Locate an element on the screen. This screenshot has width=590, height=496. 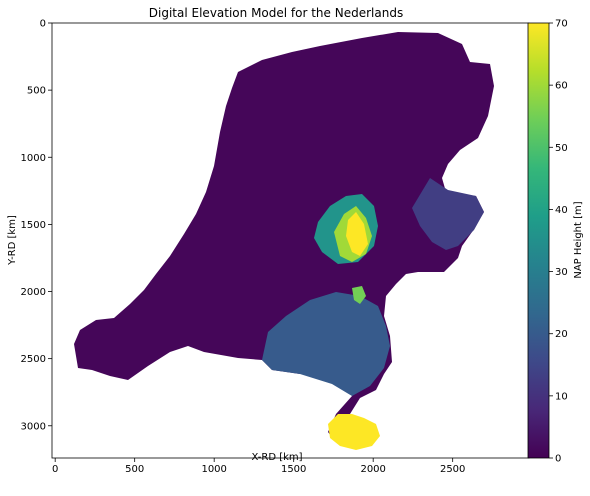
colorbar-tick-label: 20 is located at coordinates (561, 334).